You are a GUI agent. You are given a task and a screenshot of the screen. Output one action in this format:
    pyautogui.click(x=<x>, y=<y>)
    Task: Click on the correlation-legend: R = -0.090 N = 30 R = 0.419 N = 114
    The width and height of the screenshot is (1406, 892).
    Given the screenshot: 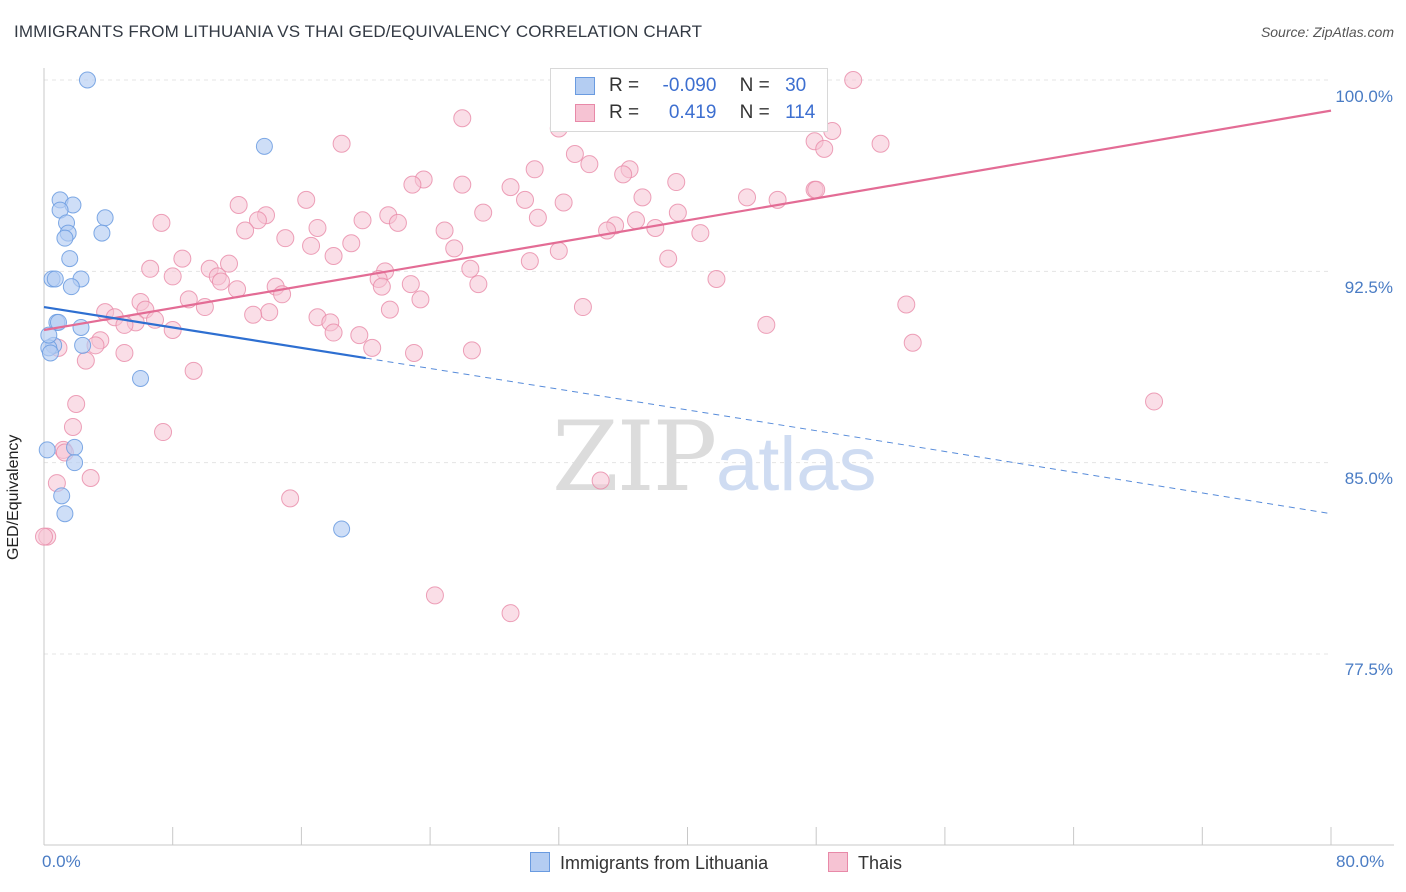 What is the action you would take?
    pyautogui.click(x=689, y=100)
    